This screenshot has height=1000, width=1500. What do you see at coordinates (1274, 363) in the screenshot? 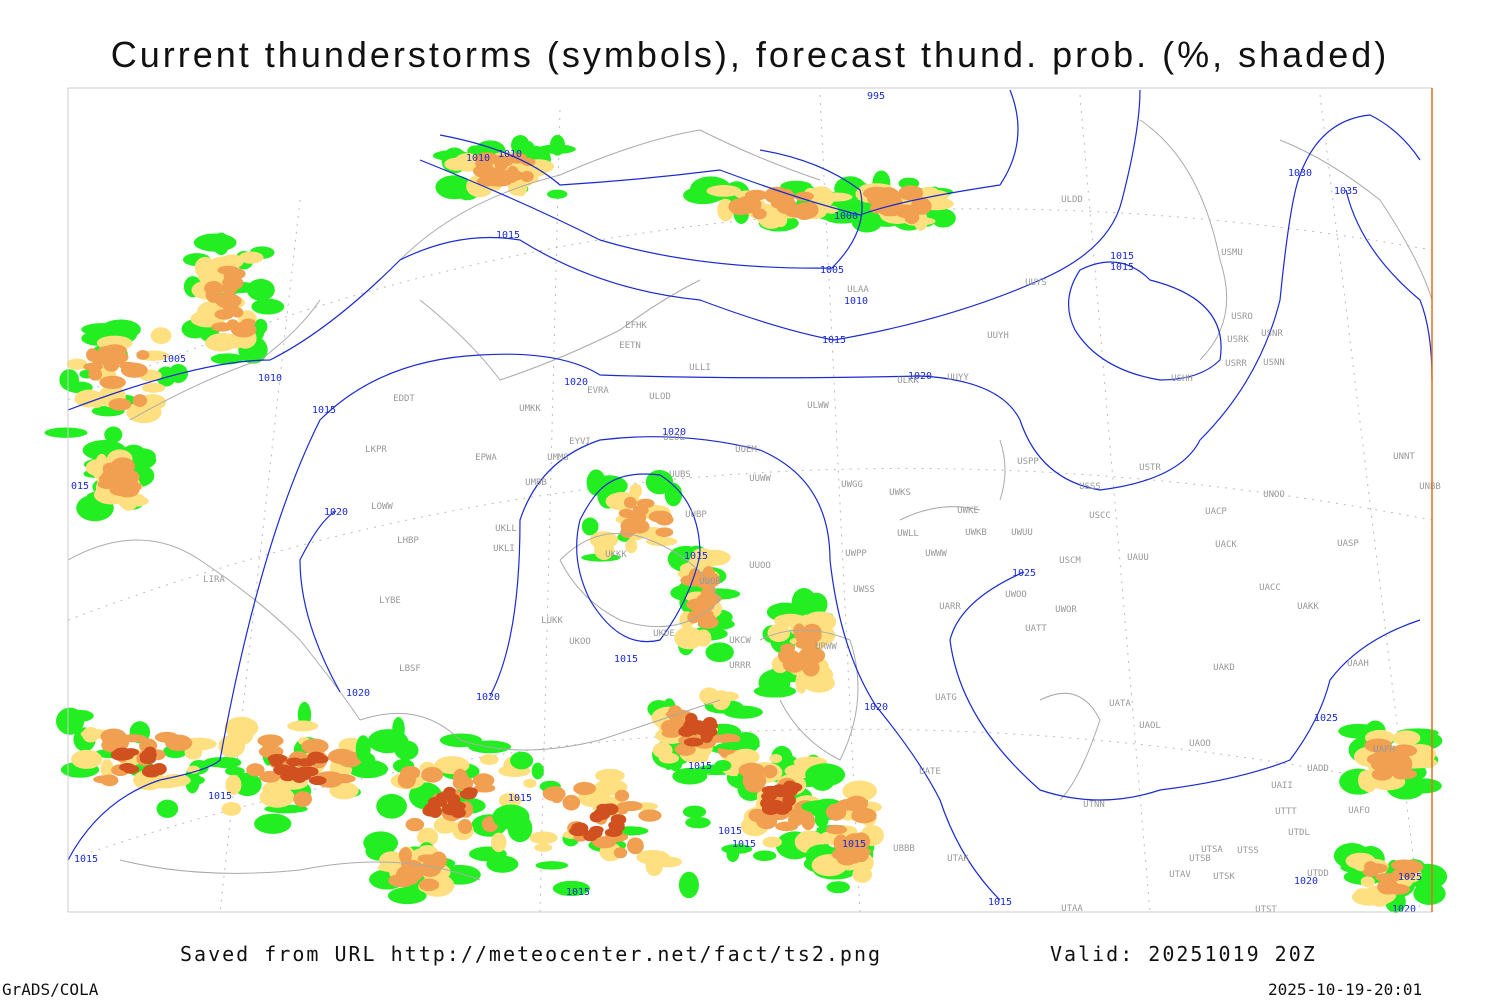
I see `station-label: USNN` at bounding box center [1274, 363].